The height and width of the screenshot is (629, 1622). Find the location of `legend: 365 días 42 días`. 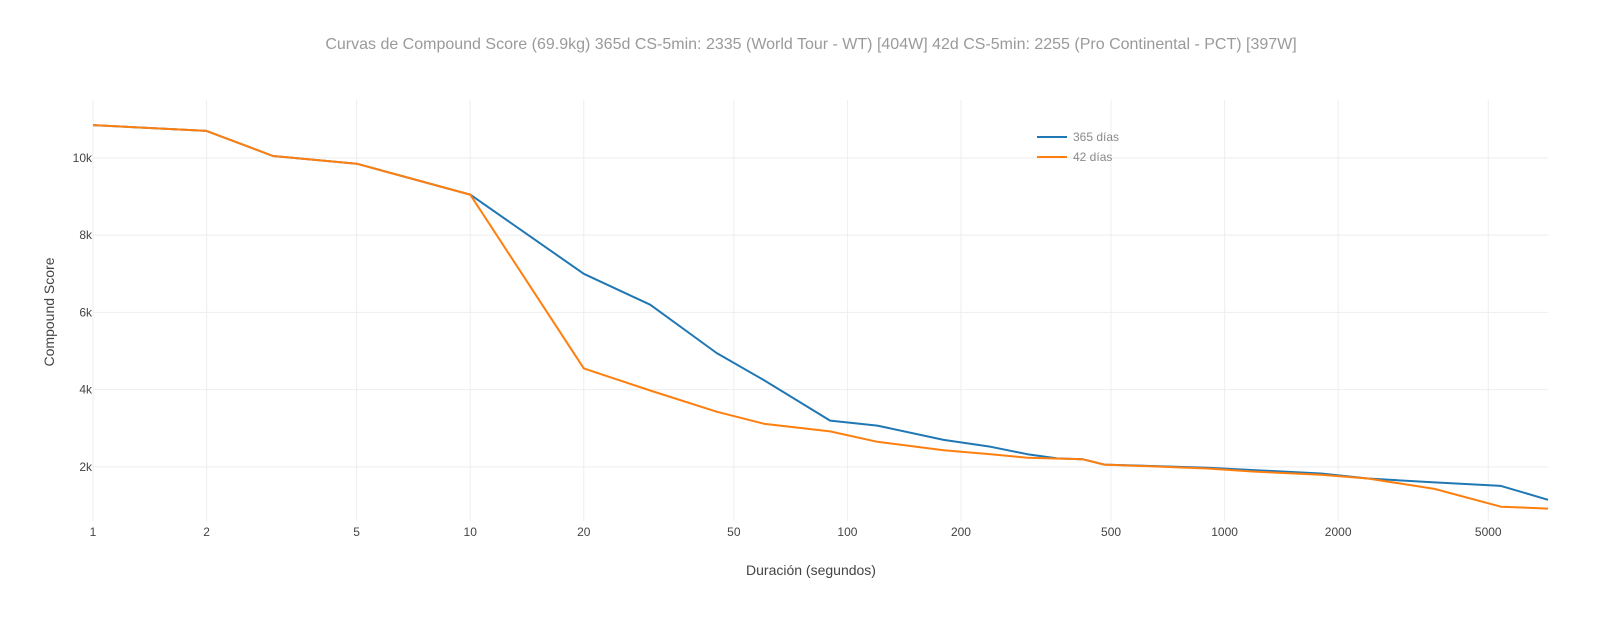

legend: 365 días 42 días is located at coordinates (1078, 147).